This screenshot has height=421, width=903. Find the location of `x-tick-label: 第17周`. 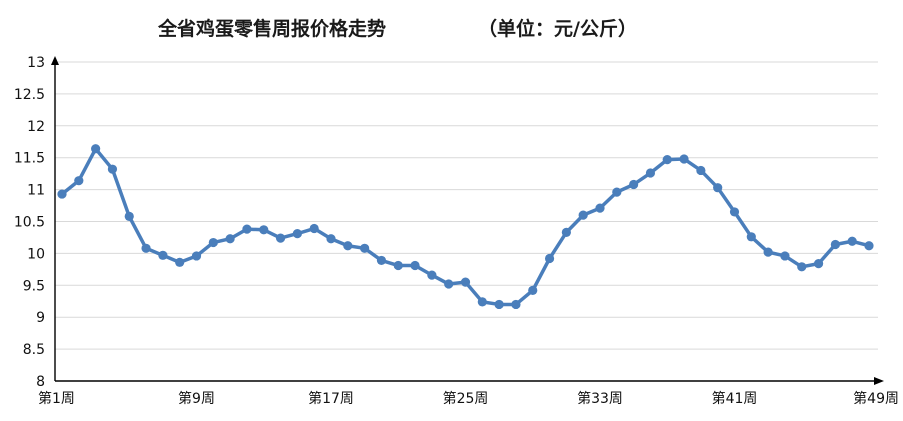

x-tick-label: 第17周 is located at coordinates (331, 398).